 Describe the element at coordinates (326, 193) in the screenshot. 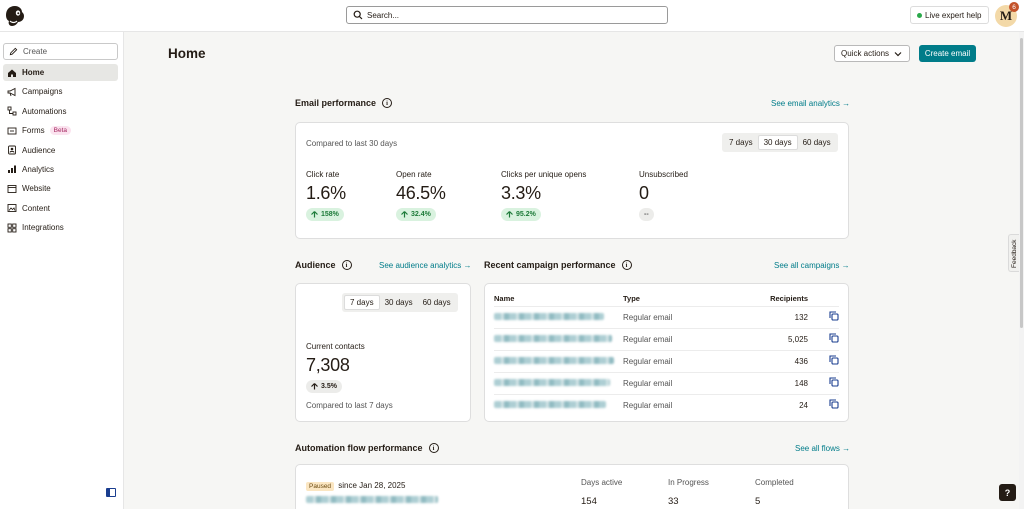

I see `metric-value: 1.6%` at that location.